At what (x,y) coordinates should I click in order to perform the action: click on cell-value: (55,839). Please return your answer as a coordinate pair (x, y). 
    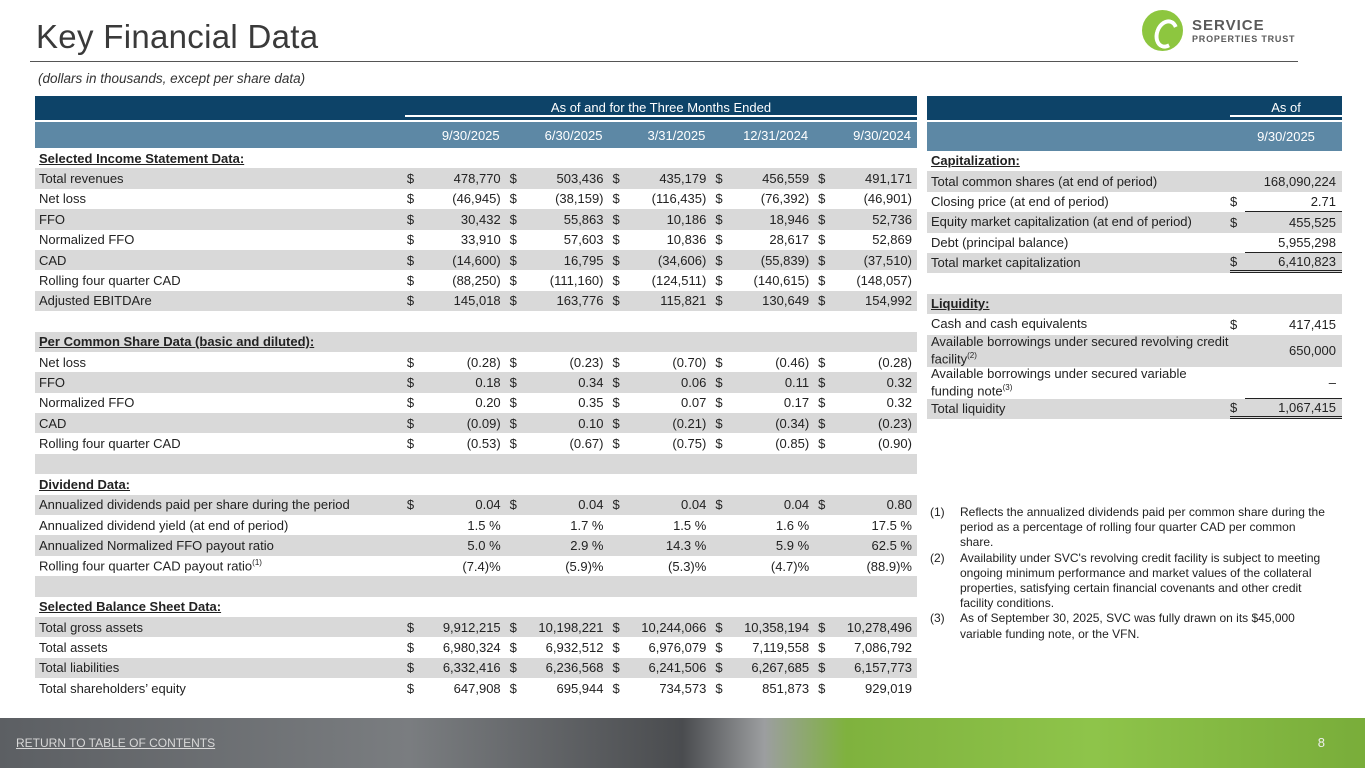
    Looking at the image, I should click on (785, 260).